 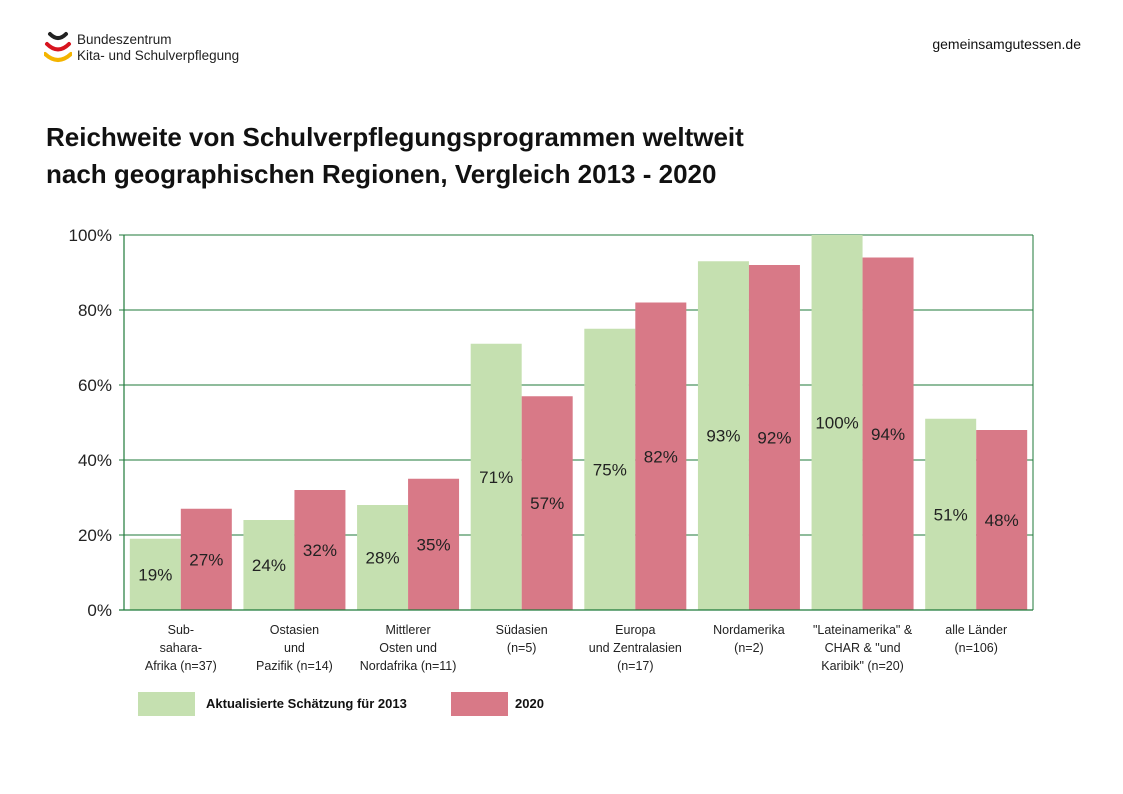 I want to click on x-tick-label: Ostasien, so click(x=294, y=630).